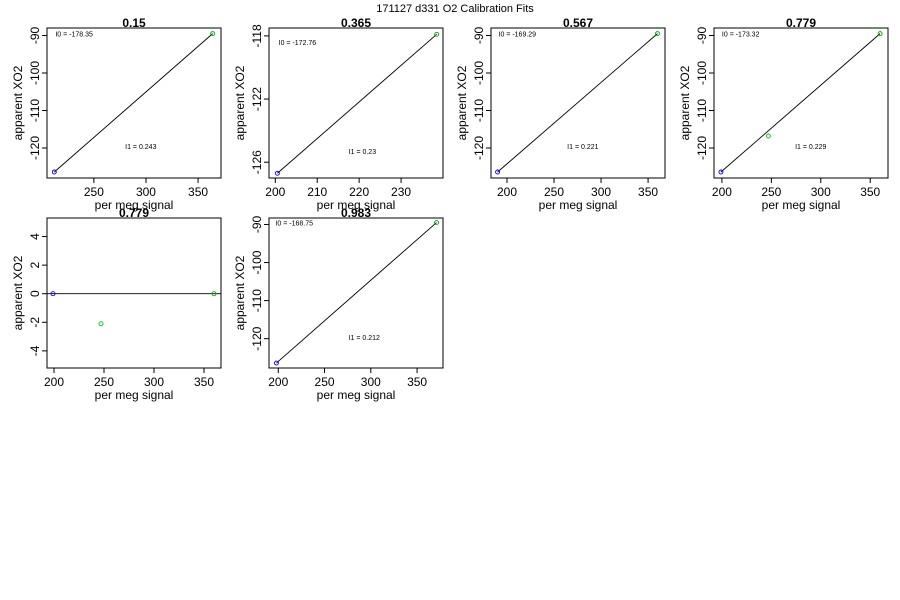 This screenshot has width=900, height=600. What do you see at coordinates (359, 192) in the screenshot?
I see `x-tick-label: 220` at bounding box center [359, 192].